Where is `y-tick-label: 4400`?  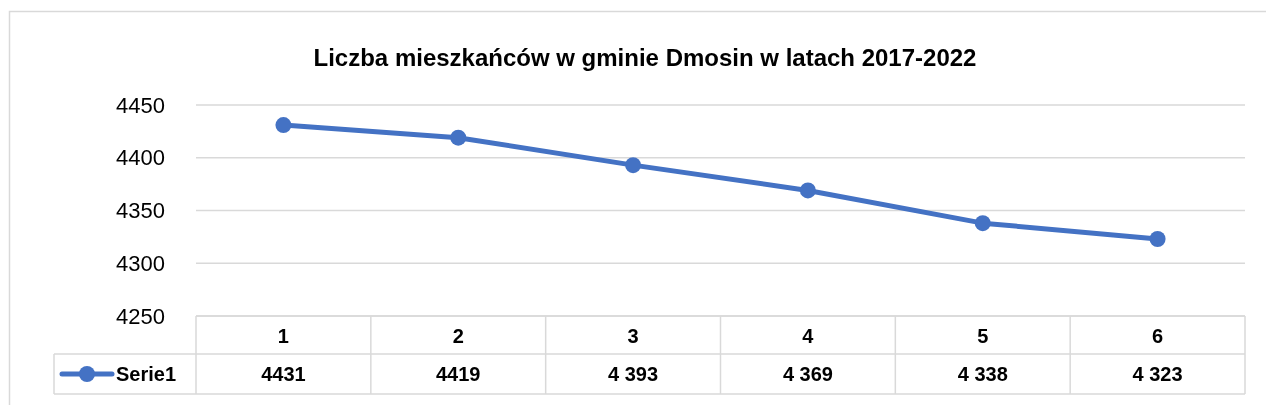 y-tick-label: 4400 is located at coordinates (140, 158).